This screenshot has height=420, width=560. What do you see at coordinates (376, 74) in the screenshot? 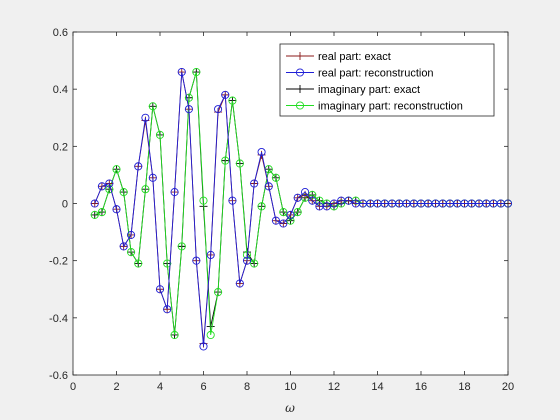
I see `legend-label: real part: reconstruction` at bounding box center [376, 74].